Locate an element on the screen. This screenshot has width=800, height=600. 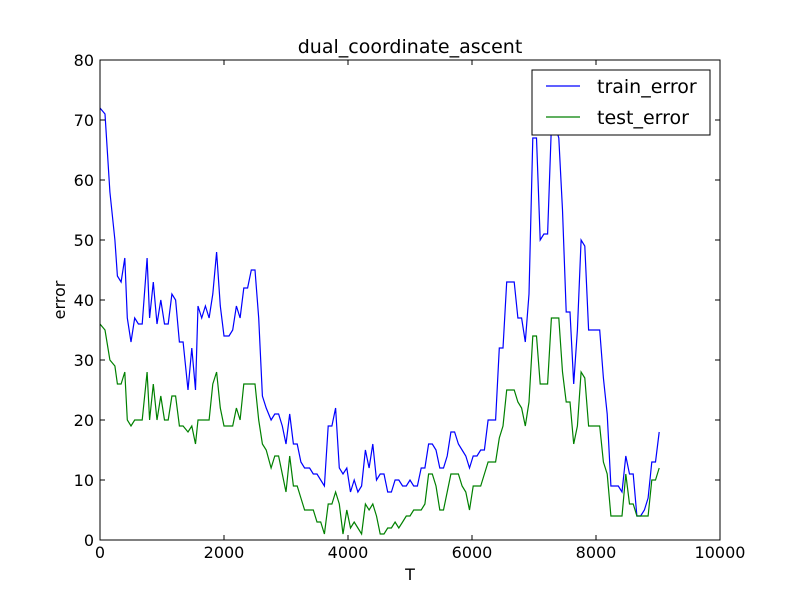
chart-title: dual_coordinate_ascent is located at coordinates (410, 47).